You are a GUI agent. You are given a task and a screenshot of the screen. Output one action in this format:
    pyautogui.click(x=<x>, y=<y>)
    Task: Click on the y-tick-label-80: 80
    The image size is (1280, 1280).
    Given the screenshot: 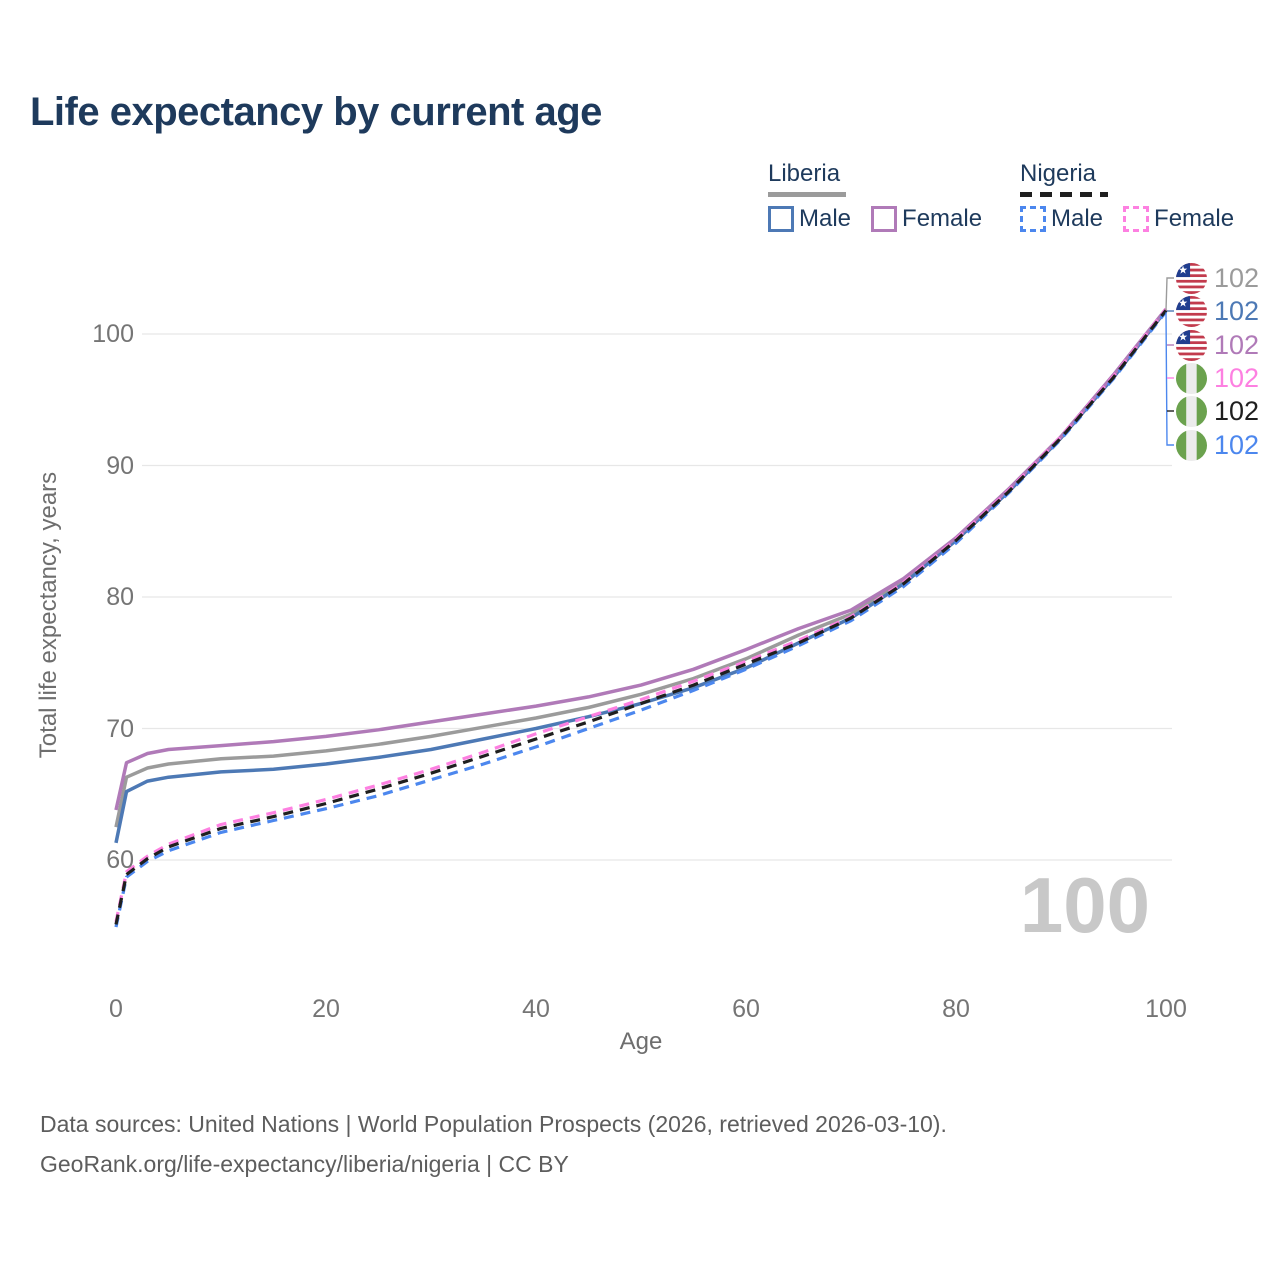 What is the action you would take?
    pyautogui.click(x=120, y=597)
    